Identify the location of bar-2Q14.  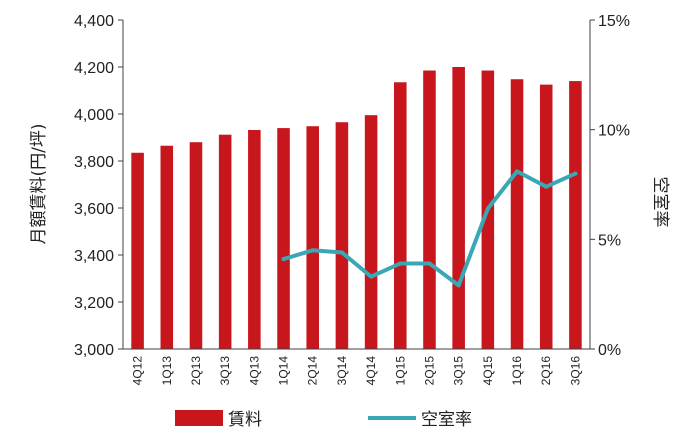
(312, 237).